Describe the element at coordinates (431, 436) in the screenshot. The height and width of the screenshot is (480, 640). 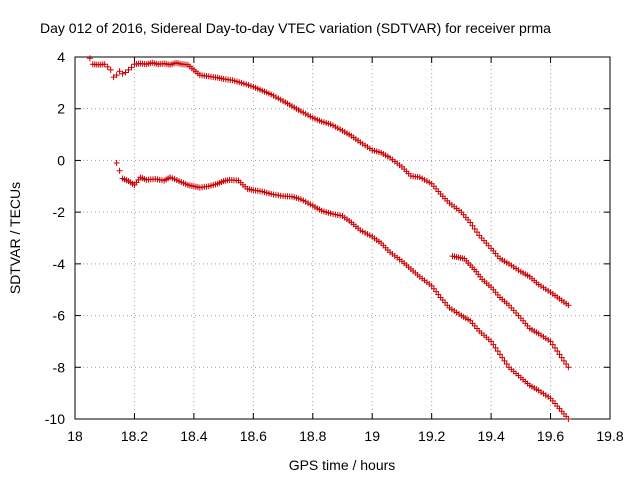
I see `x-tick-label: 19.2` at that location.